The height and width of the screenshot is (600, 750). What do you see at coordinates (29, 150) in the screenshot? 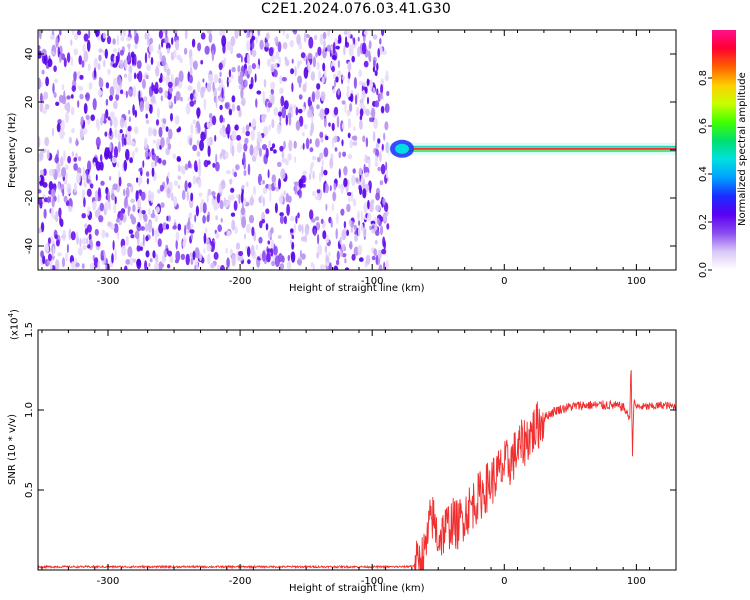
I see `y-tick-label: 0` at bounding box center [29, 150].